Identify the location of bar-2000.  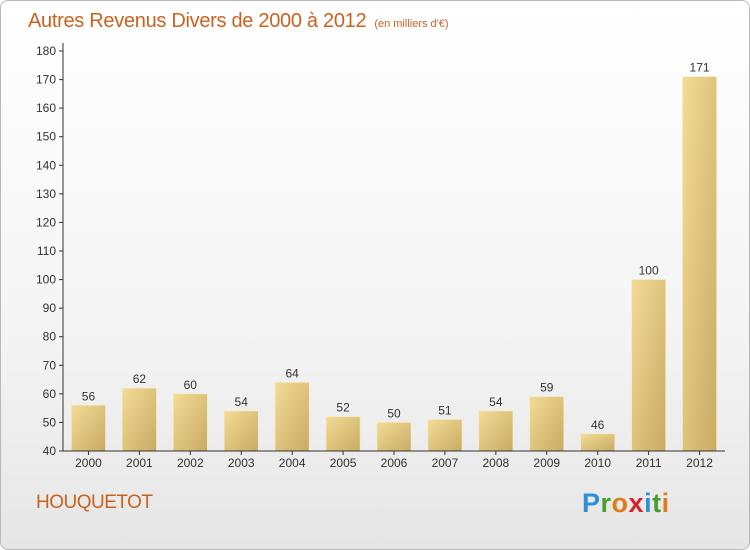
(88, 428).